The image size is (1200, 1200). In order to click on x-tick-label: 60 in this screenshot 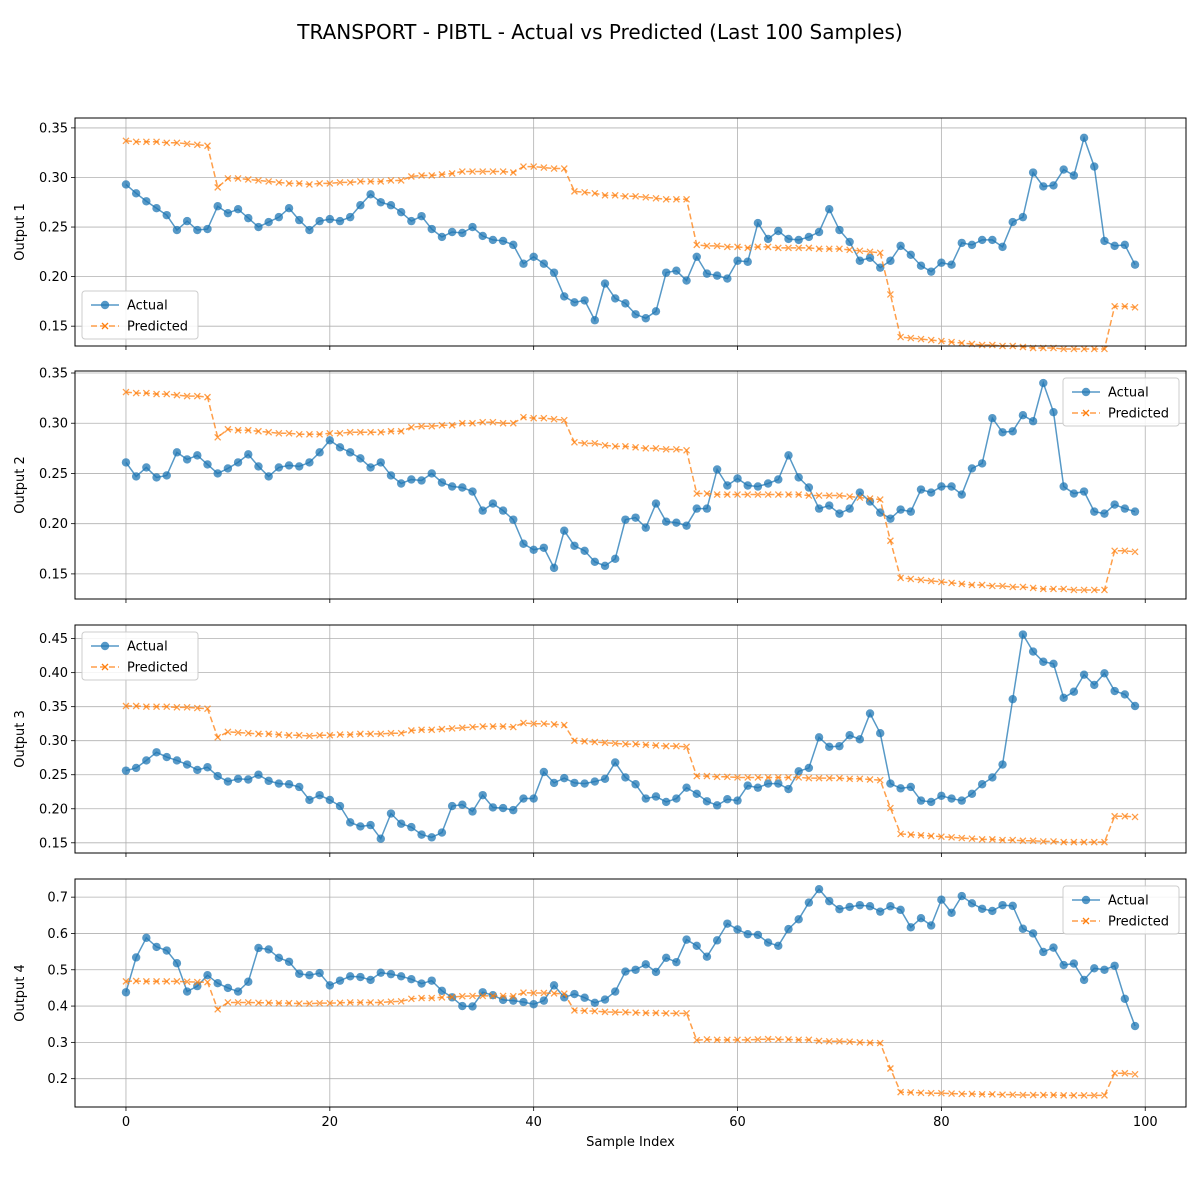, I will do `click(737, 1122)`.